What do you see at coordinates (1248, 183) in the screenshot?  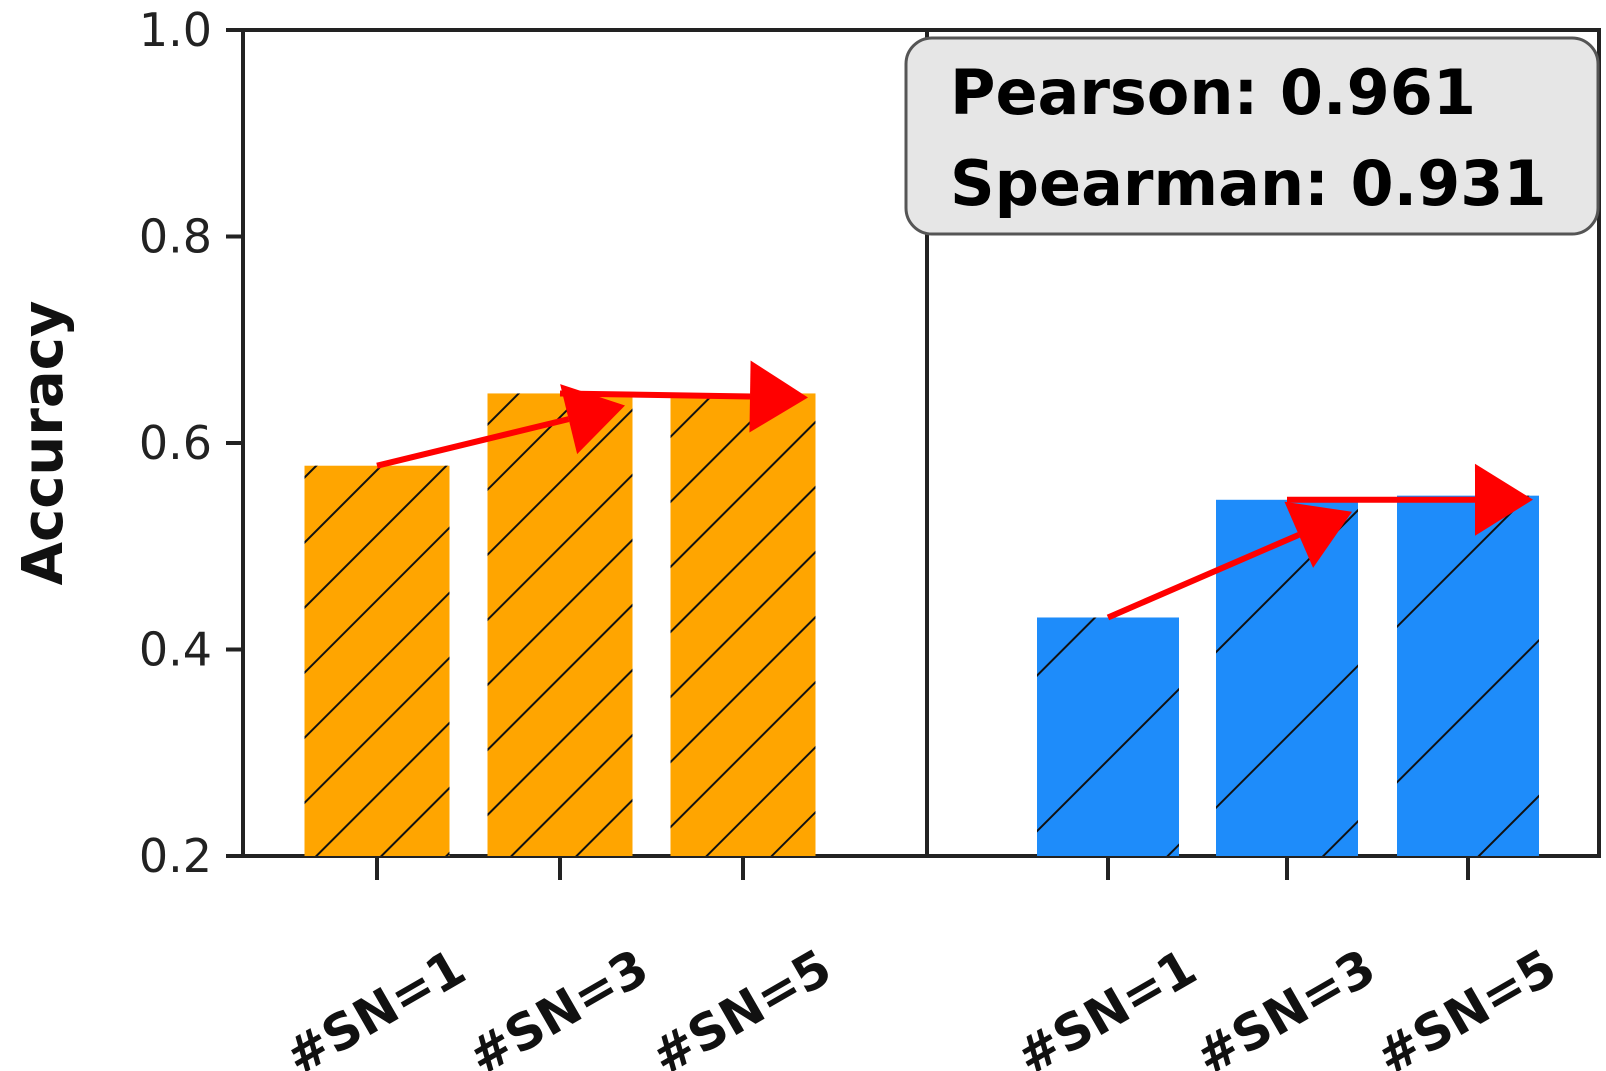 I see `spearman-text: Spearman: 0.931` at bounding box center [1248, 183].